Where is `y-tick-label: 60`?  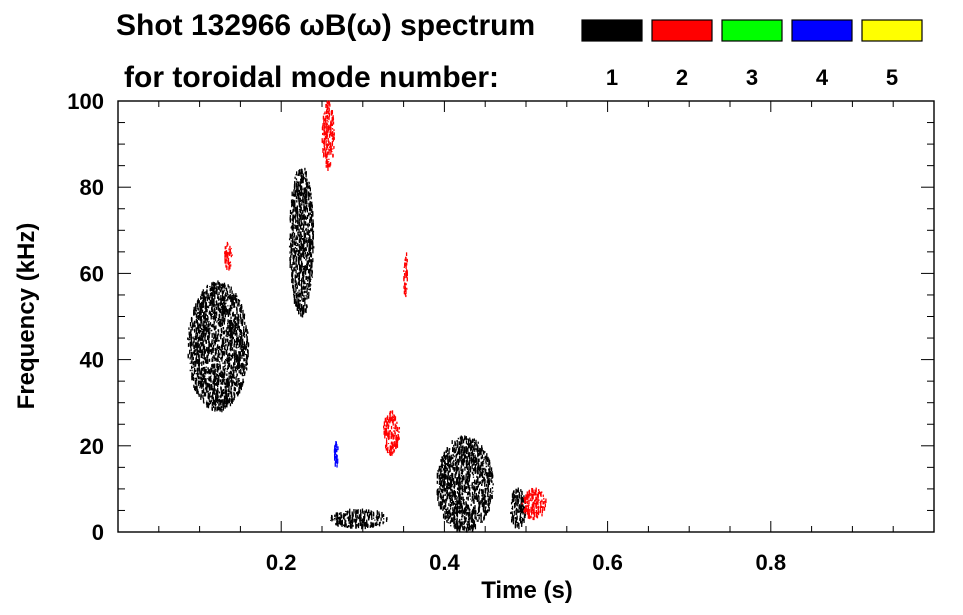
y-tick-label: 60 is located at coordinates (92, 273).